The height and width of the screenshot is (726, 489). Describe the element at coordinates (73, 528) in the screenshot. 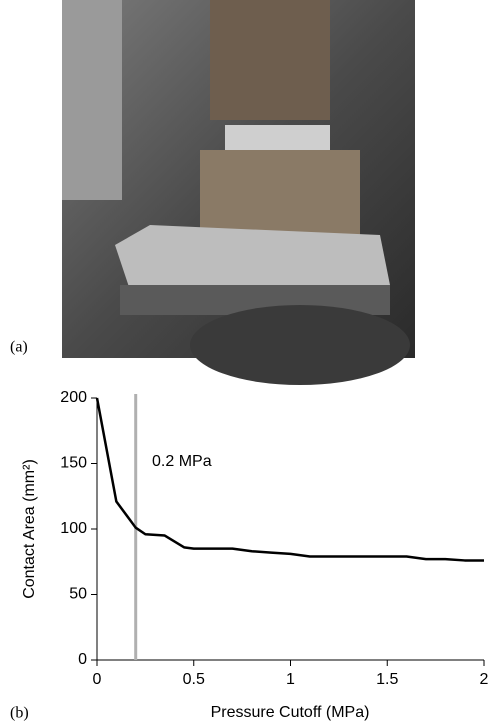

I see `y-tick-label: 100` at that location.